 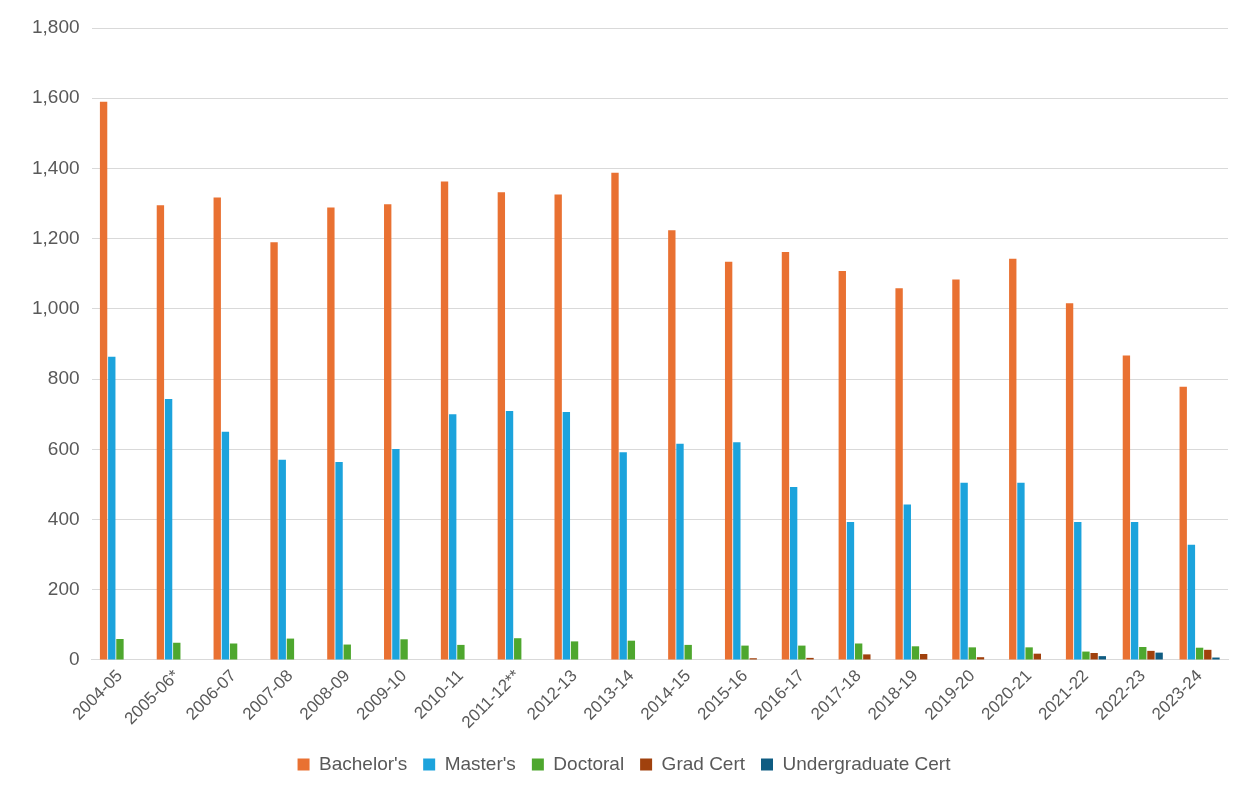 I want to click on legend-label: Grad Cert, so click(x=703, y=763).